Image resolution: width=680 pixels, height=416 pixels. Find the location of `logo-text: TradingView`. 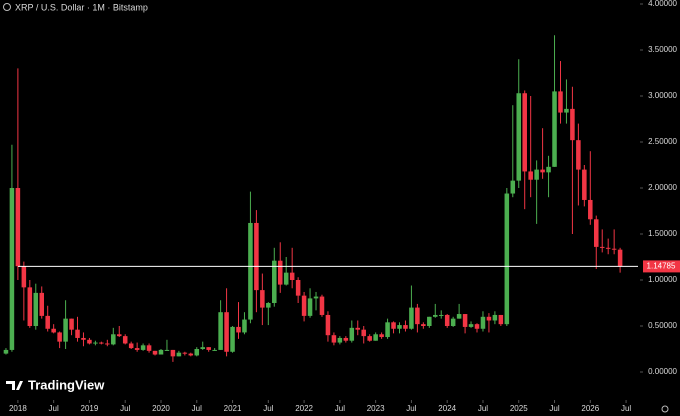

logo-text: TradingView is located at coordinates (66, 384).